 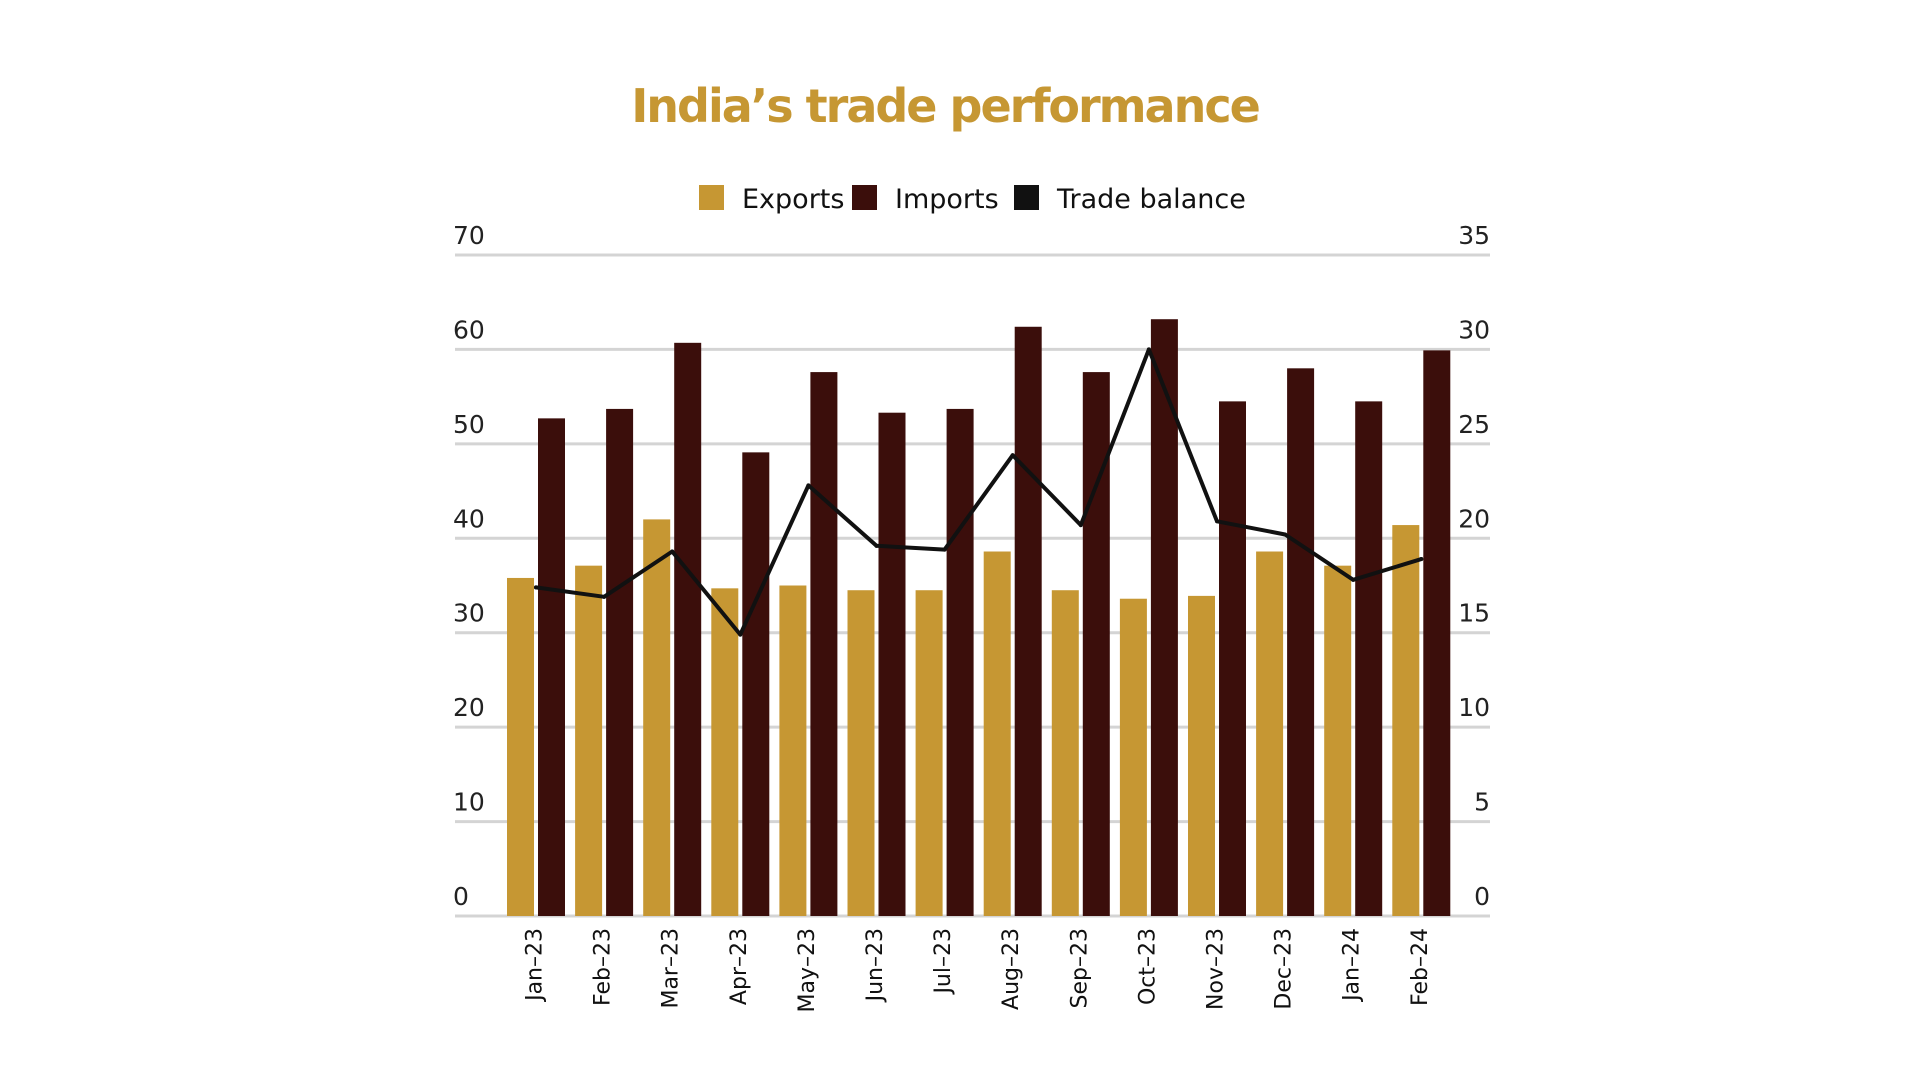 I want to click on right-axis-tick-label: 10, so click(x=1474, y=707).